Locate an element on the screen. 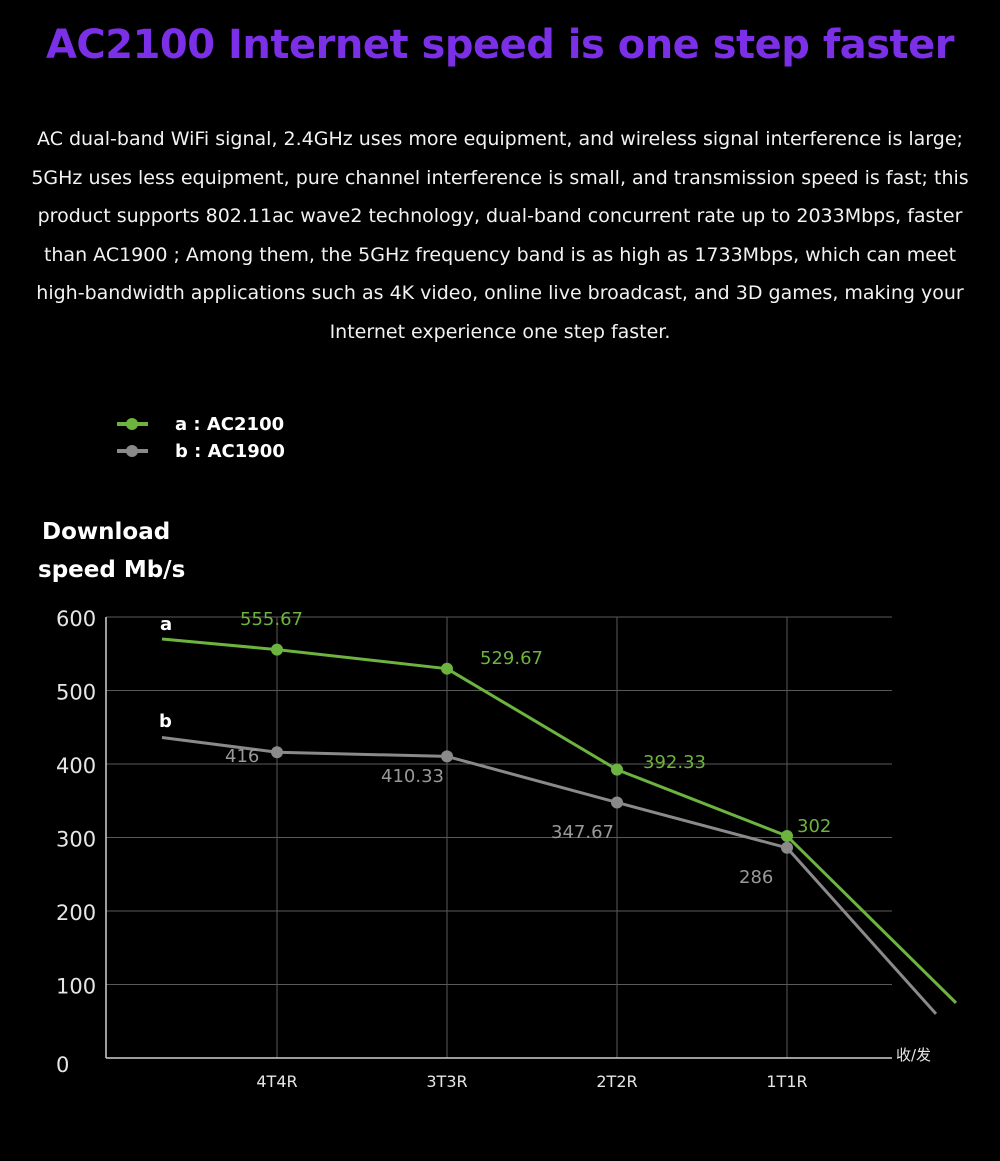  data-label: 416 is located at coordinates (242, 756).